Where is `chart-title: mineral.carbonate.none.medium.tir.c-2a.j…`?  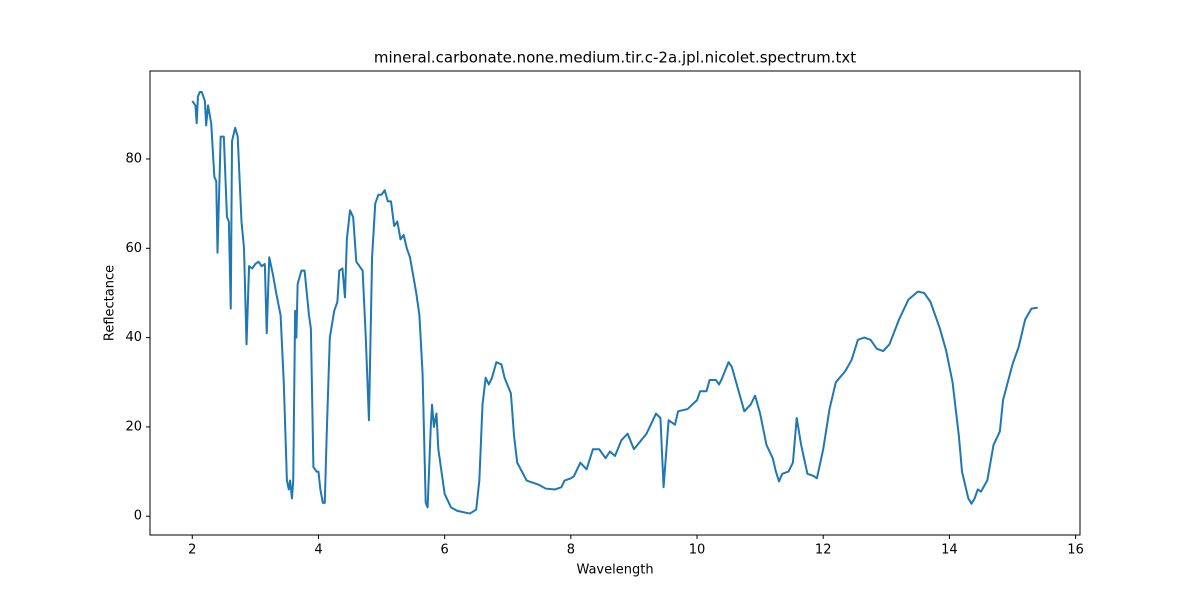 chart-title: mineral.carbonate.none.medium.tir.c-2a.j… is located at coordinates (615, 58).